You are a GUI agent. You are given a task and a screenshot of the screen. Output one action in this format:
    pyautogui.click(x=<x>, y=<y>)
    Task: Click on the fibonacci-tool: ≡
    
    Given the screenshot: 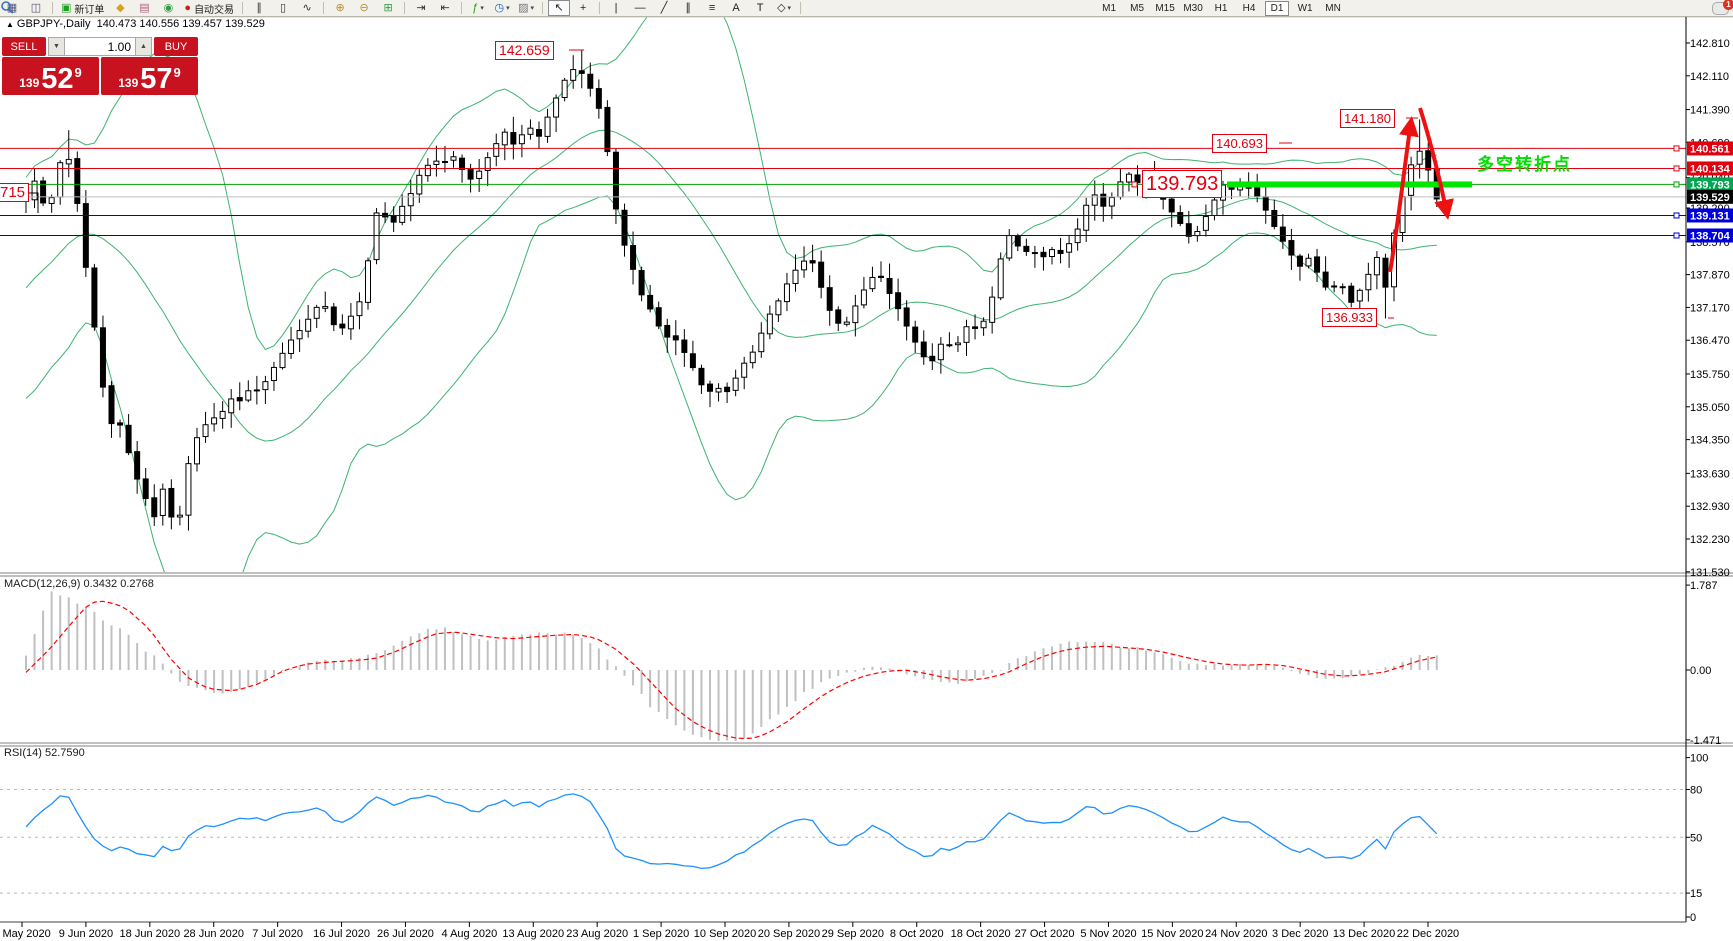 What is the action you would take?
    pyautogui.click(x=712, y=8)
    